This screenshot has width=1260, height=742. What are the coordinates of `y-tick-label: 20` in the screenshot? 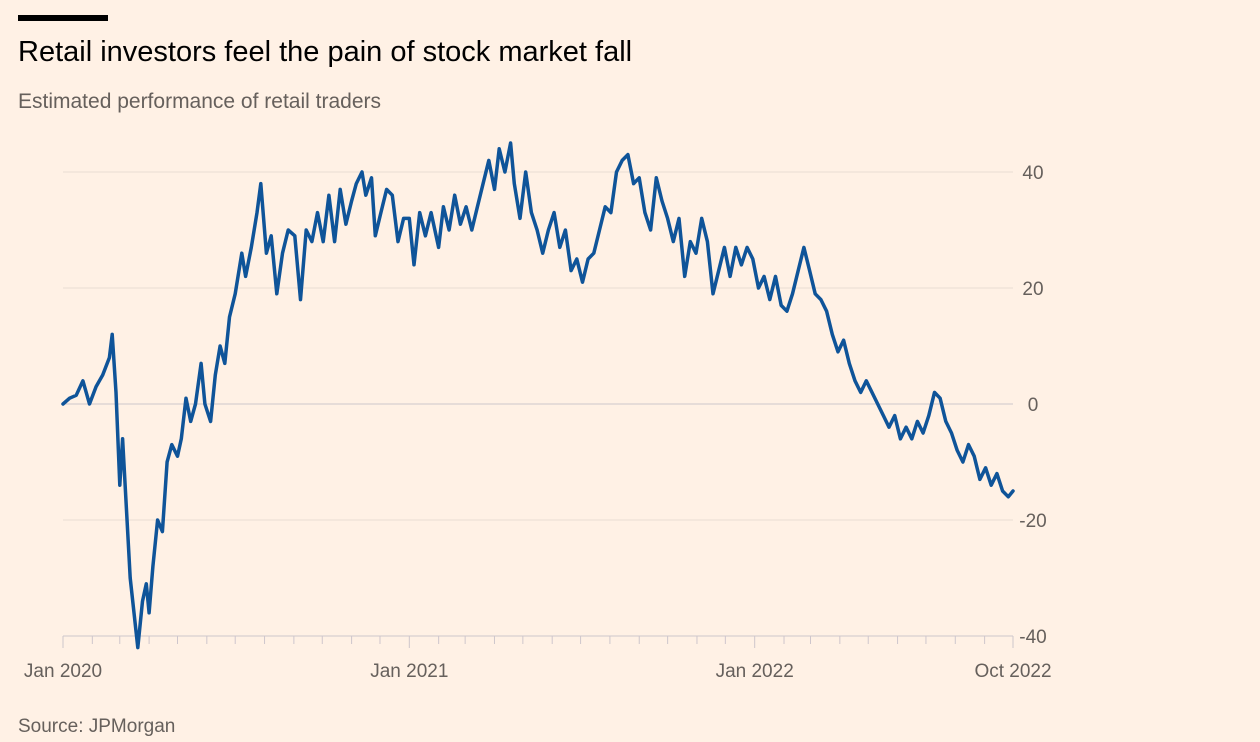 It's located at (1032, 289).